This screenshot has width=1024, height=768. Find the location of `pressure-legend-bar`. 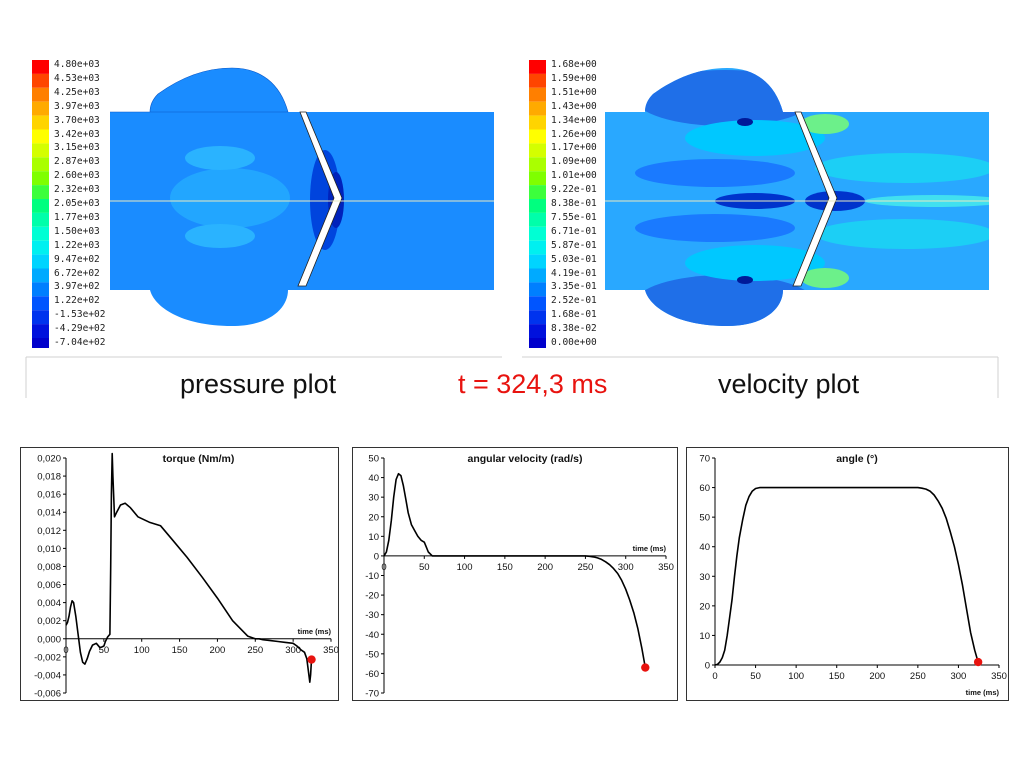

pressure-legend-bar is located at coordinates (40, 204).